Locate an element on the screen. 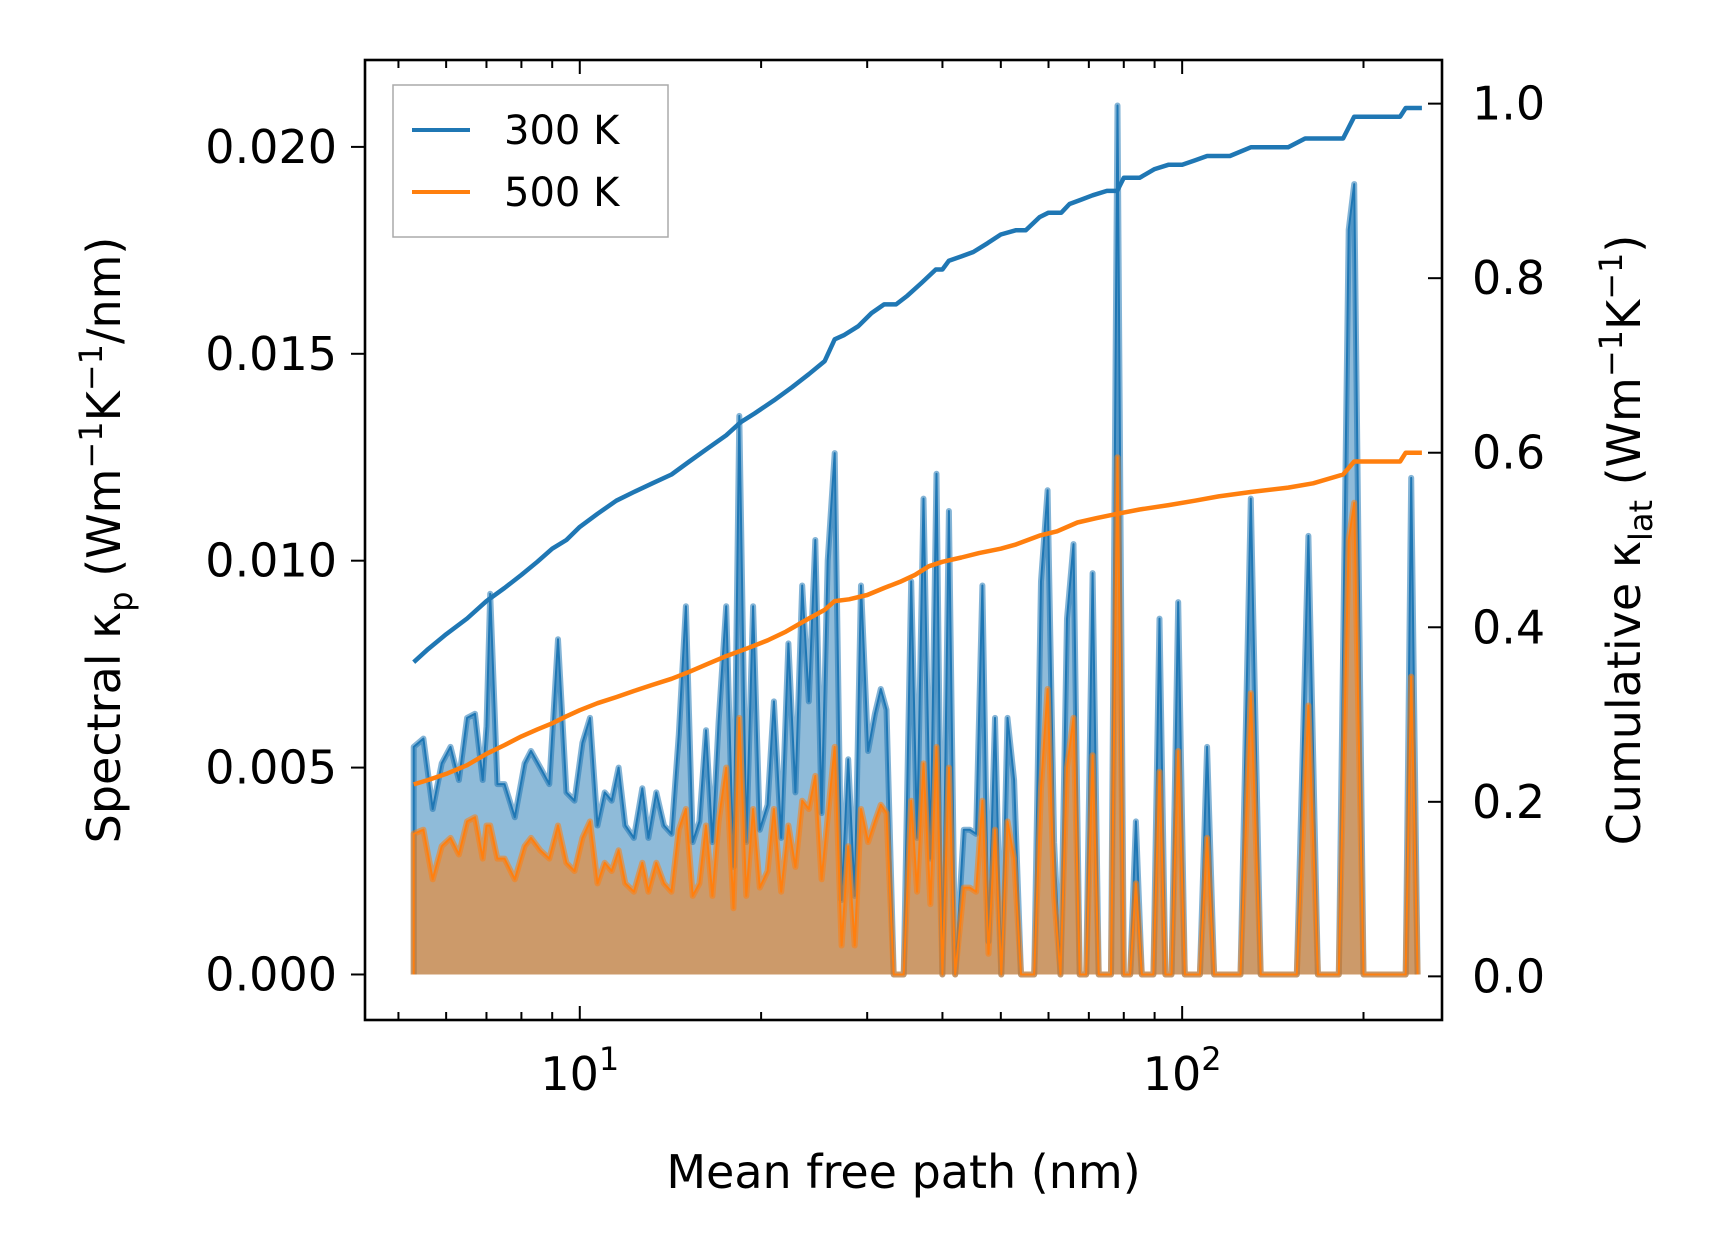 The image size is (1716, 1254). legend: 300 K 500 K is located at coordinates (530, 161).